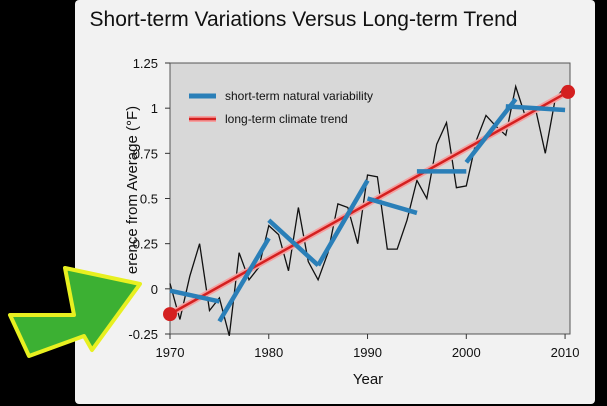  I want to click on y-tick-label: 1.25, so click(145, 63).